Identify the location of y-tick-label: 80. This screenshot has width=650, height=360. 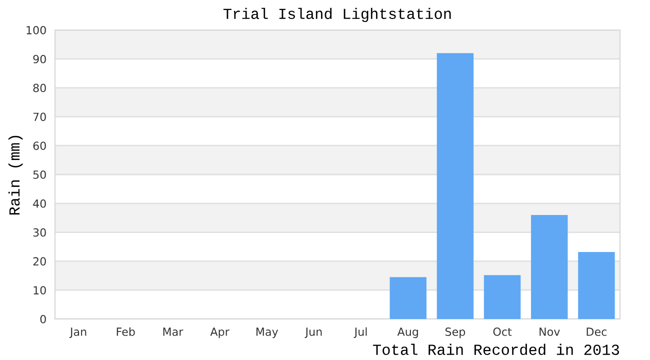
(39, 88).